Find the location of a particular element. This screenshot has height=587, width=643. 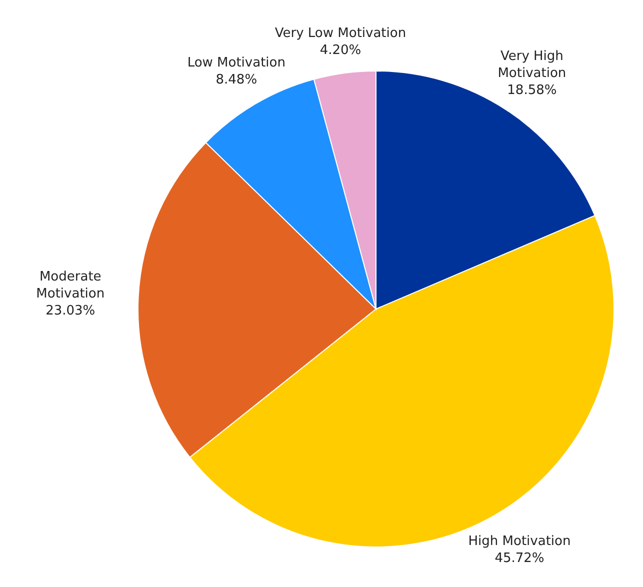

data-label: 4.20% is located at coordinates (341, 50).